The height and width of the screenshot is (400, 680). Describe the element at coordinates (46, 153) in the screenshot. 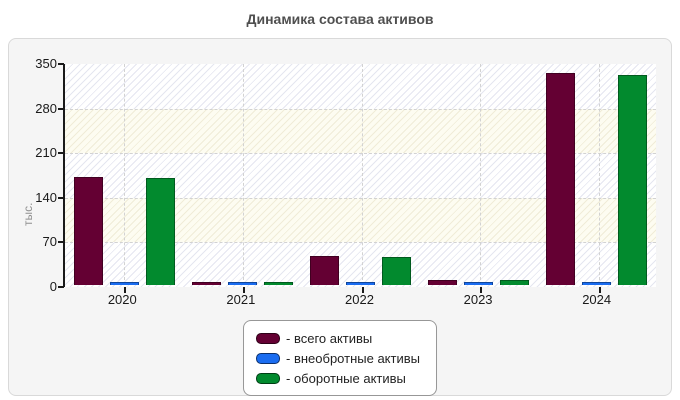

I see `y-tick-label: 210` at that location.